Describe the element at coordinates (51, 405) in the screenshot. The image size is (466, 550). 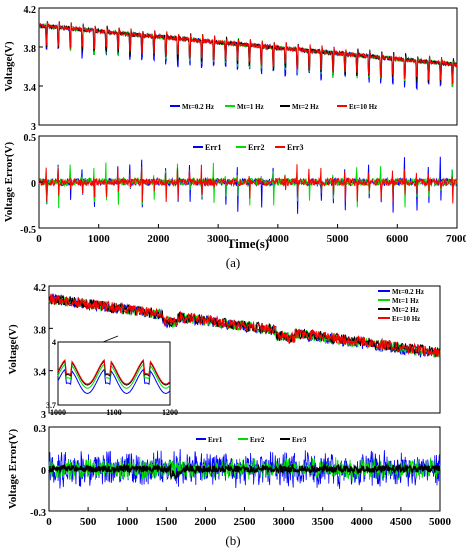
I see `inset-y-tick-label: 3.7` at that location.